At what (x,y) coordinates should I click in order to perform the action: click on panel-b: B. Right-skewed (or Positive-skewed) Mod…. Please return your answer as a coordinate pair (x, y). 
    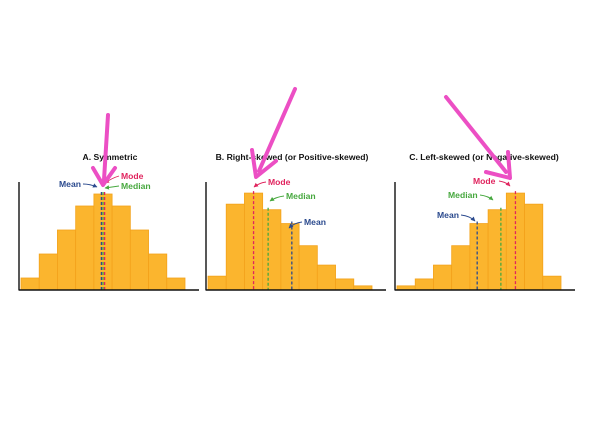
    Looking at the image, I should click on (295, 221).